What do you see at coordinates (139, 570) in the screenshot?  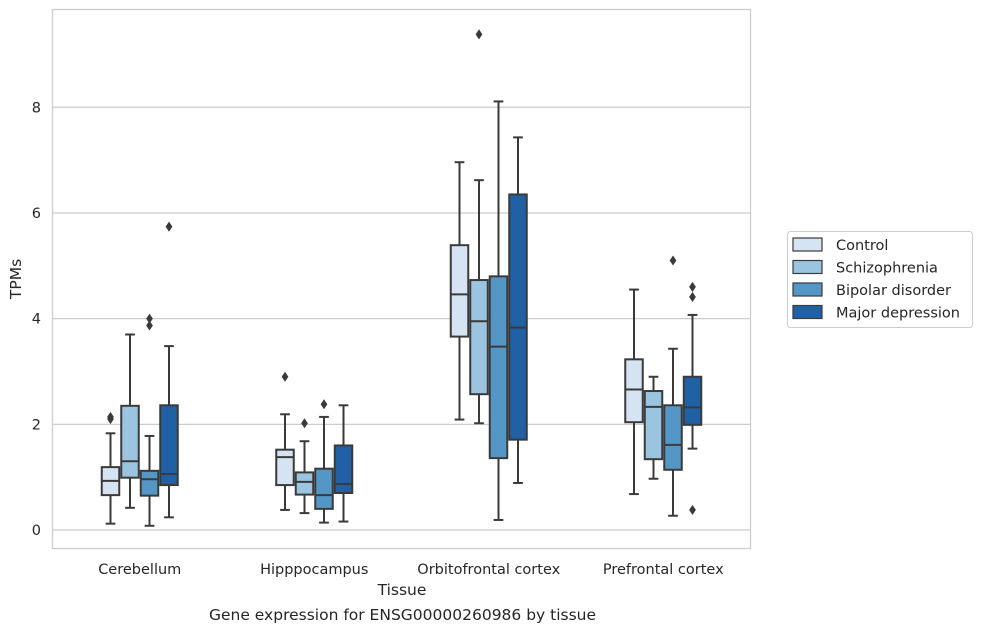 I see `x-tick-label: Cerebellum` at bounding box center [139, 570].